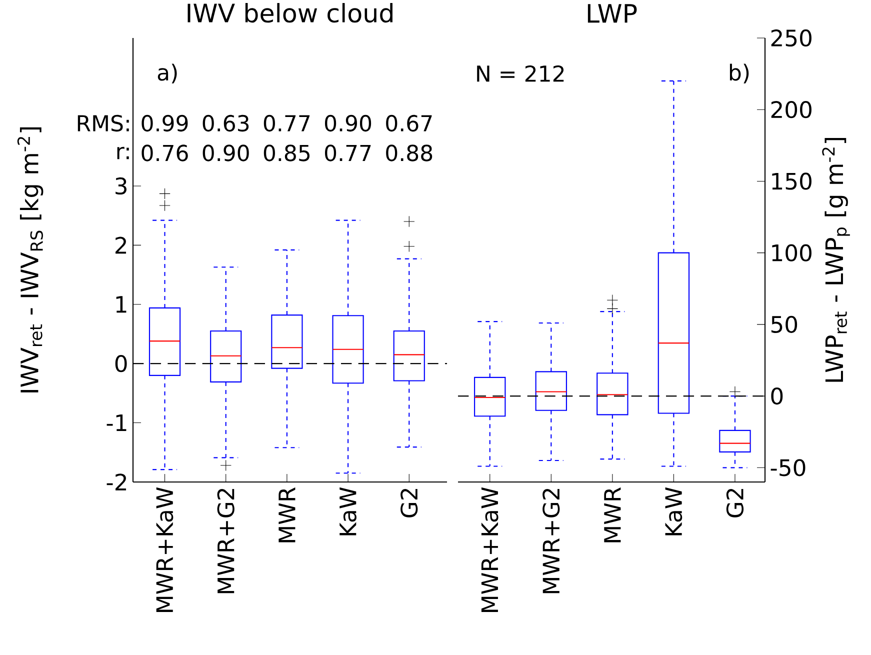  I want to click on y2-tick-label: 150, so click(792, 181).